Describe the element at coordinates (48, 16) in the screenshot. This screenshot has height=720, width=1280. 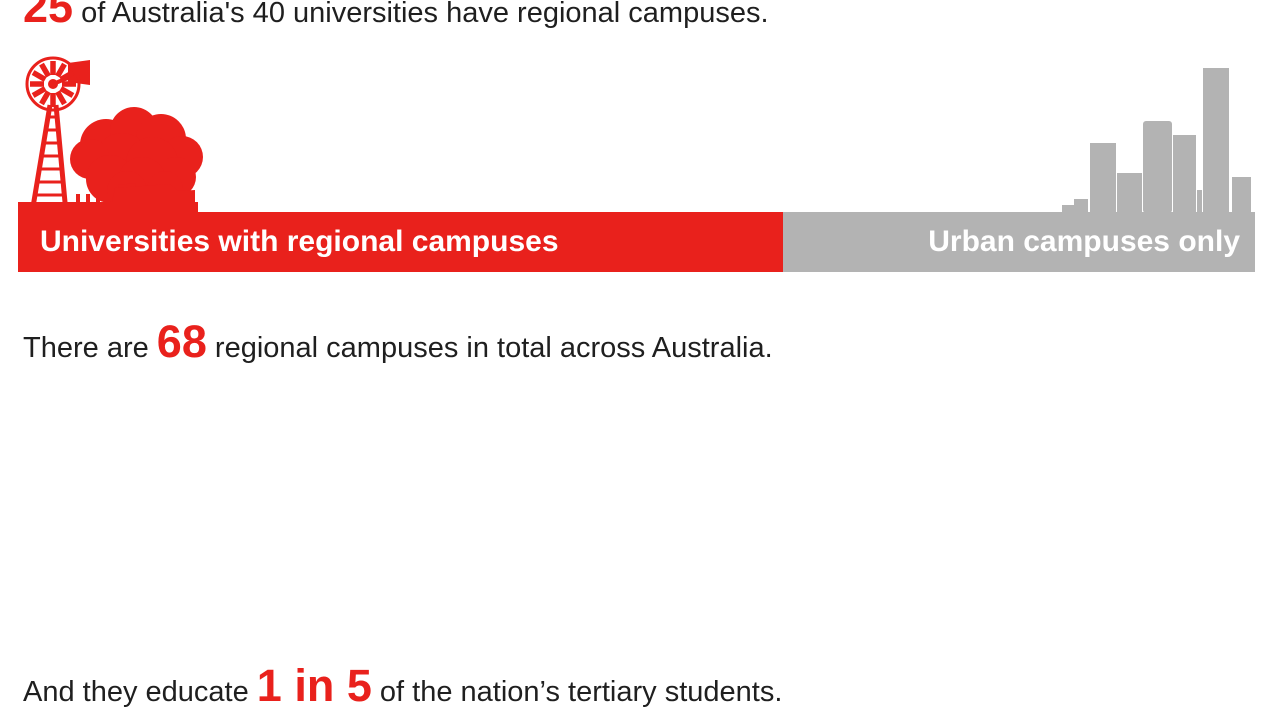
I see `stat-universities-with-regional: 25` at that location.